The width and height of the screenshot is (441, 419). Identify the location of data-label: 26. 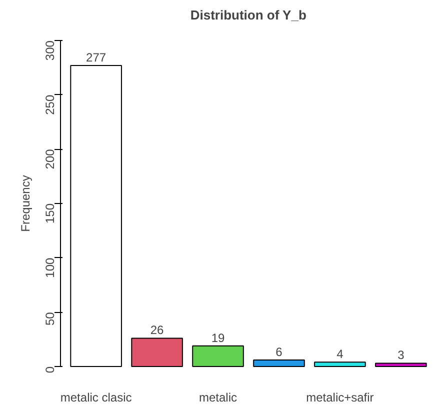
(157, 330).